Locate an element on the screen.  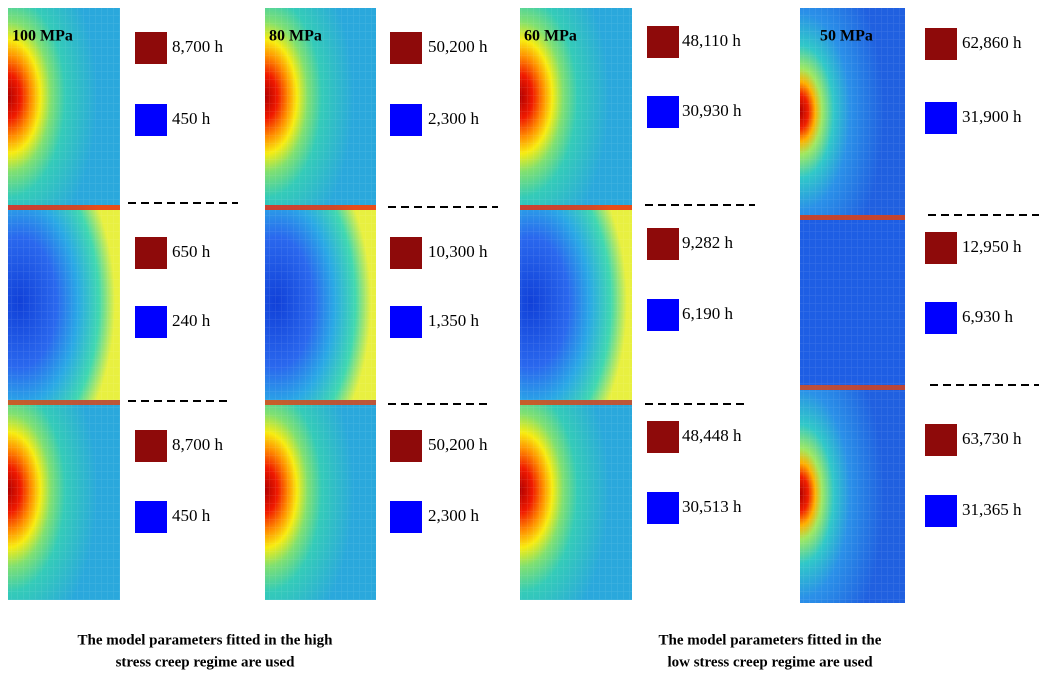
legend-low-label: 30,513 h is located at coordinates (712, 506).